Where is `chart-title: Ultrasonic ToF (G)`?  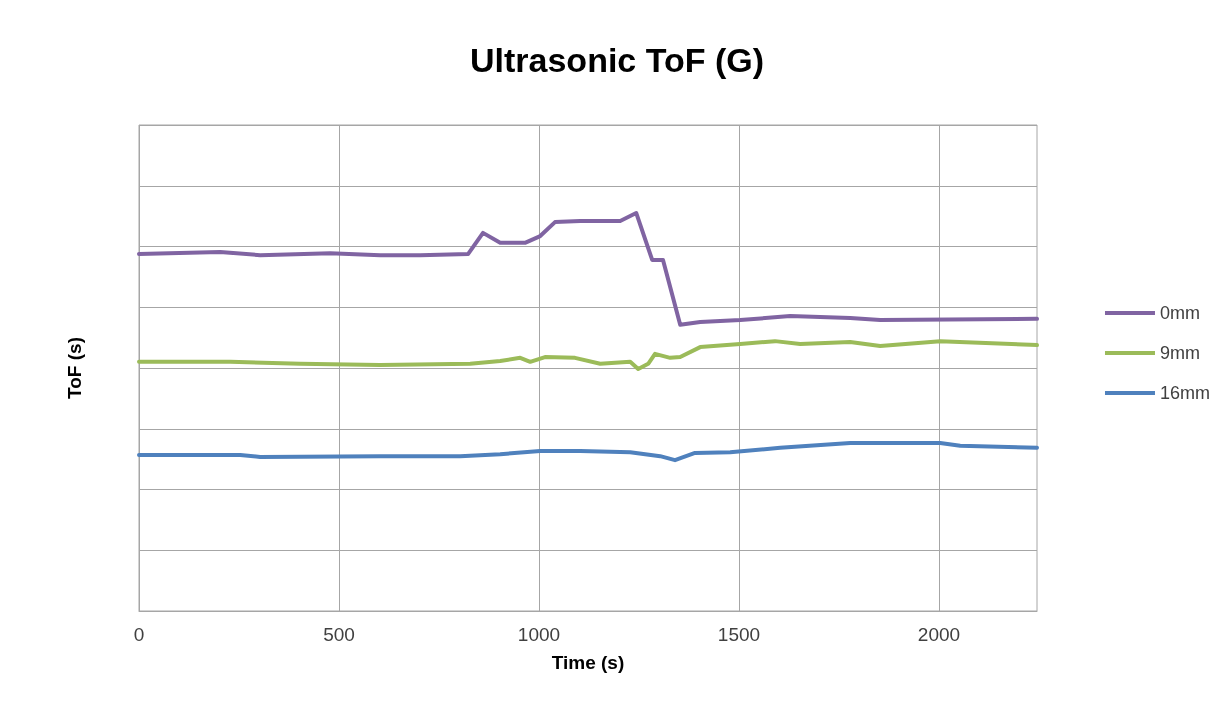 chart-title: Ultrasonic ToF (G) is located at coordinates (617, 60).